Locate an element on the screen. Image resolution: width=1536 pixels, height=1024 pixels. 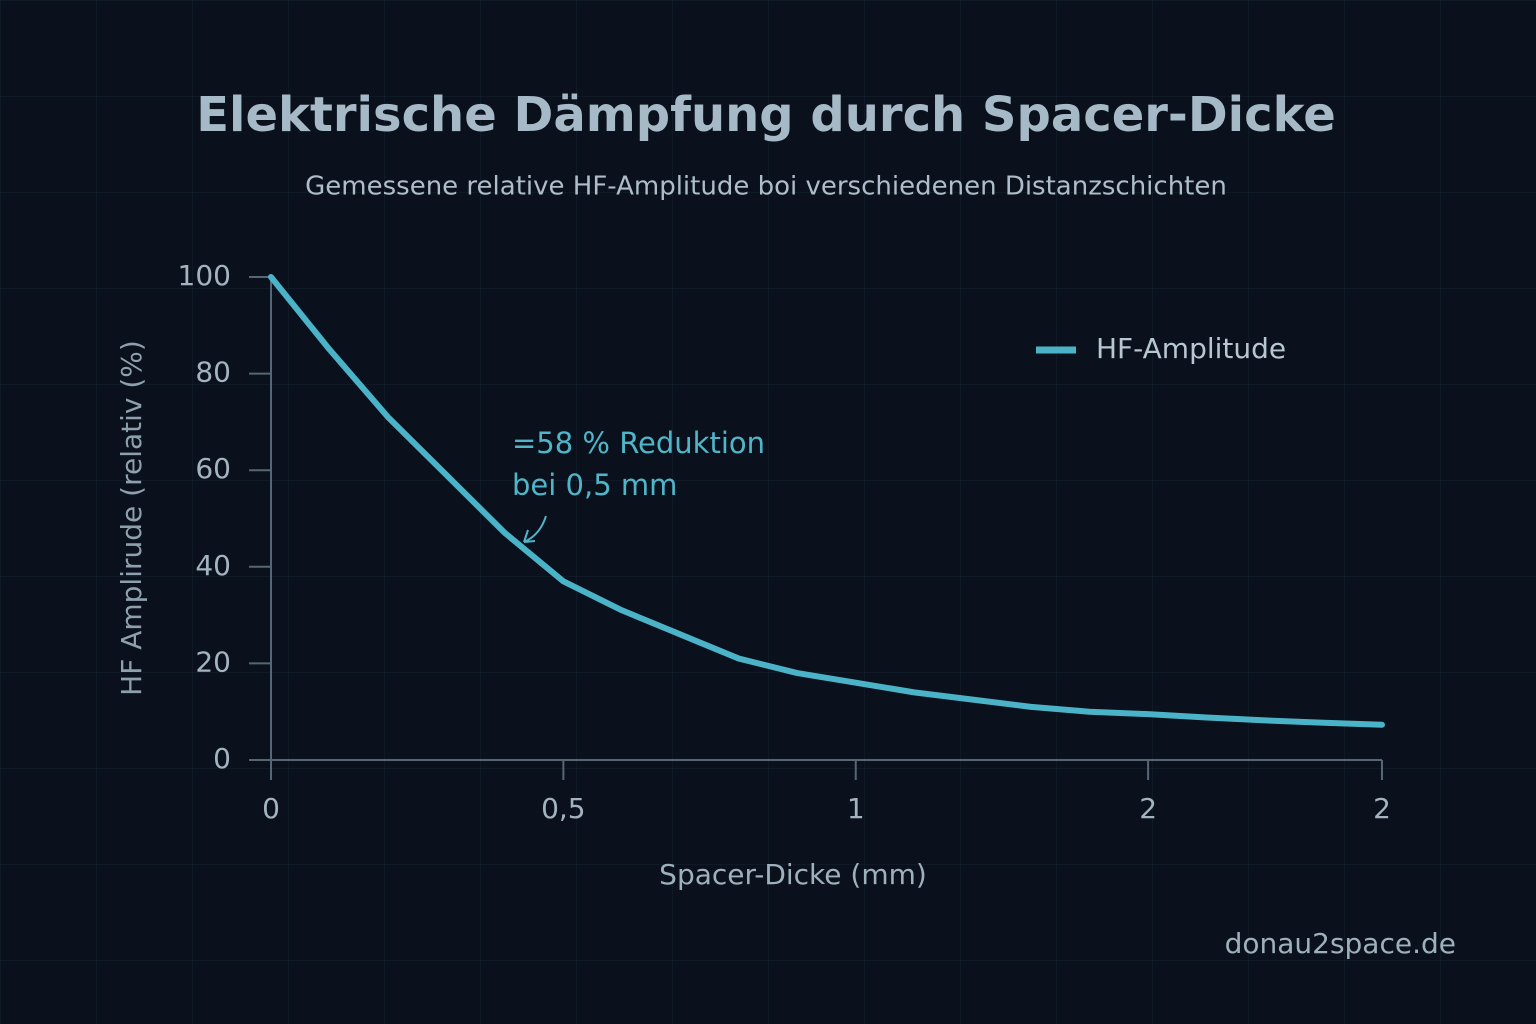
y-tick-label: 60 is located at coordinates (213, 468).